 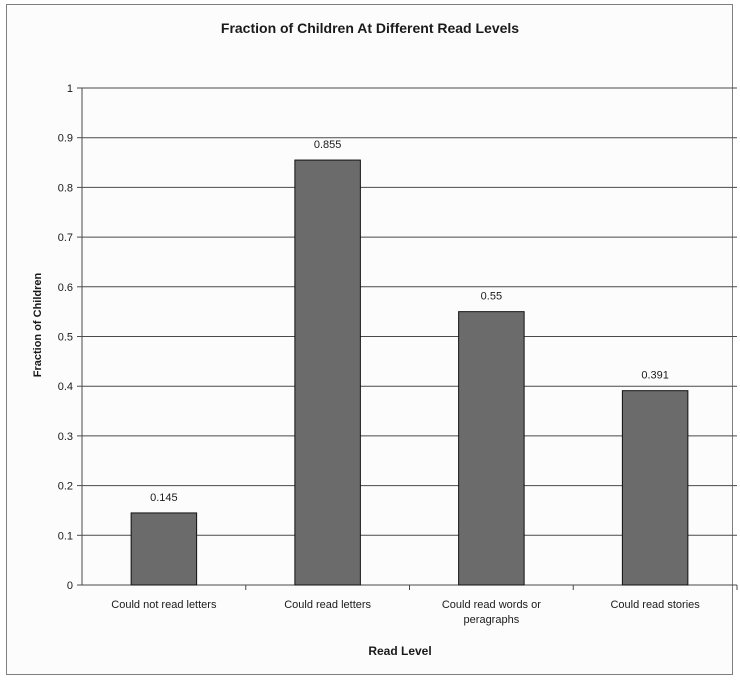 I want to click on data-label: 0.391, so click(x=655, y=376).